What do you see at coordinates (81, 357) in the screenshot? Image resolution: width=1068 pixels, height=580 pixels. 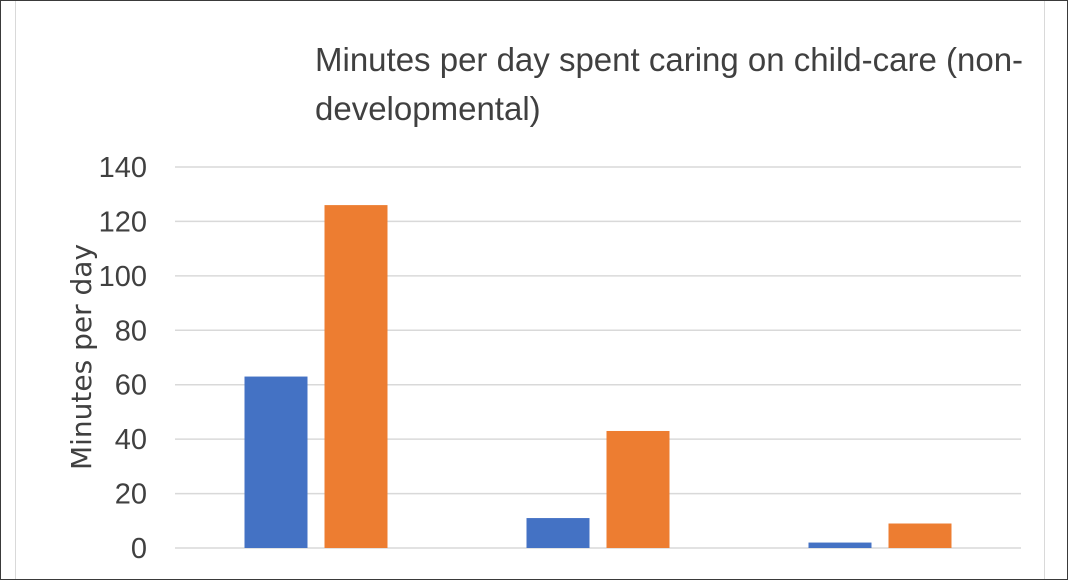 I see `y-axis-title: Minutes per day` at bounding box center [81, 357].